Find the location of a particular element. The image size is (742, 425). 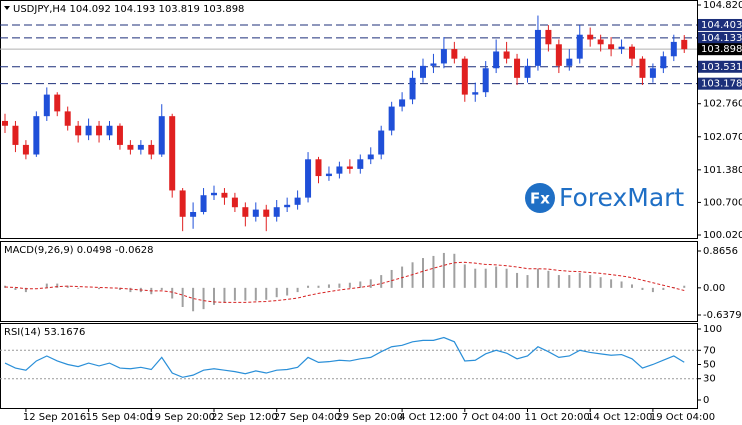

y-tick-label: 0.00 is located at coordinates (714, 288).